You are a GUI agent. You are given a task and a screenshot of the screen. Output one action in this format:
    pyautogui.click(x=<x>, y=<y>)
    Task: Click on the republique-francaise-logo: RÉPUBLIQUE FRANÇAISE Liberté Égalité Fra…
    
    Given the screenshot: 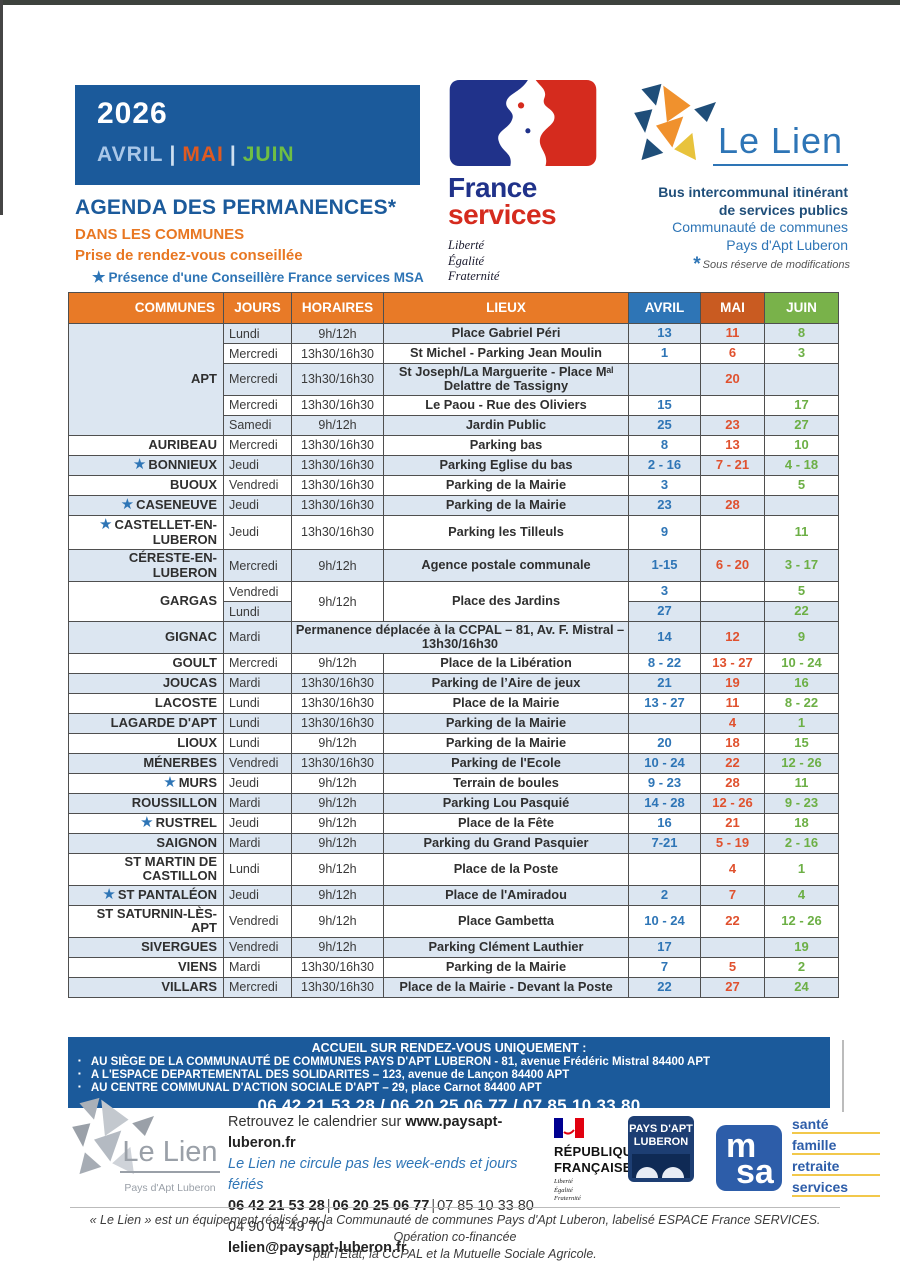 What is the action you would take?
    pyautogui.click(x=604, y=1161)
    